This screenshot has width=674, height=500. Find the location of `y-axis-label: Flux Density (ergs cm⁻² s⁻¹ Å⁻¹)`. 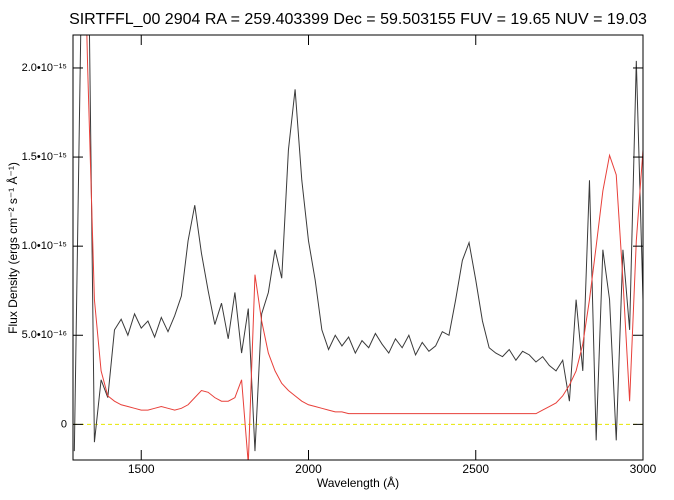

y-axis-label: Flux Density (ergs cm⁻² s⁻¹ Å⁻¹) is located at coordinates (12, 248).